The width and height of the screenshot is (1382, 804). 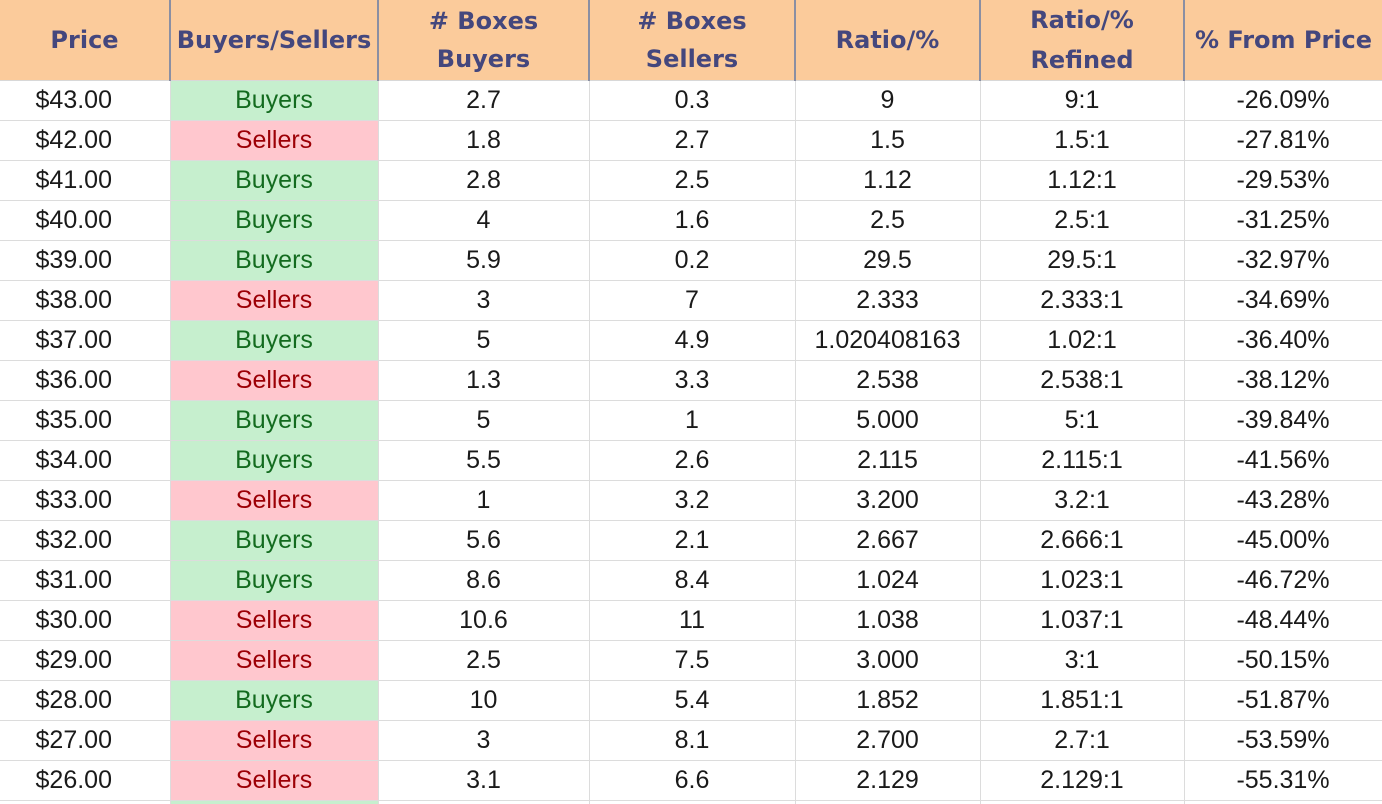 What do you see at coordinates (888, 580) in the screenshot?
I see `ratio-cell: 1.024` at bounding box center [888, 580].